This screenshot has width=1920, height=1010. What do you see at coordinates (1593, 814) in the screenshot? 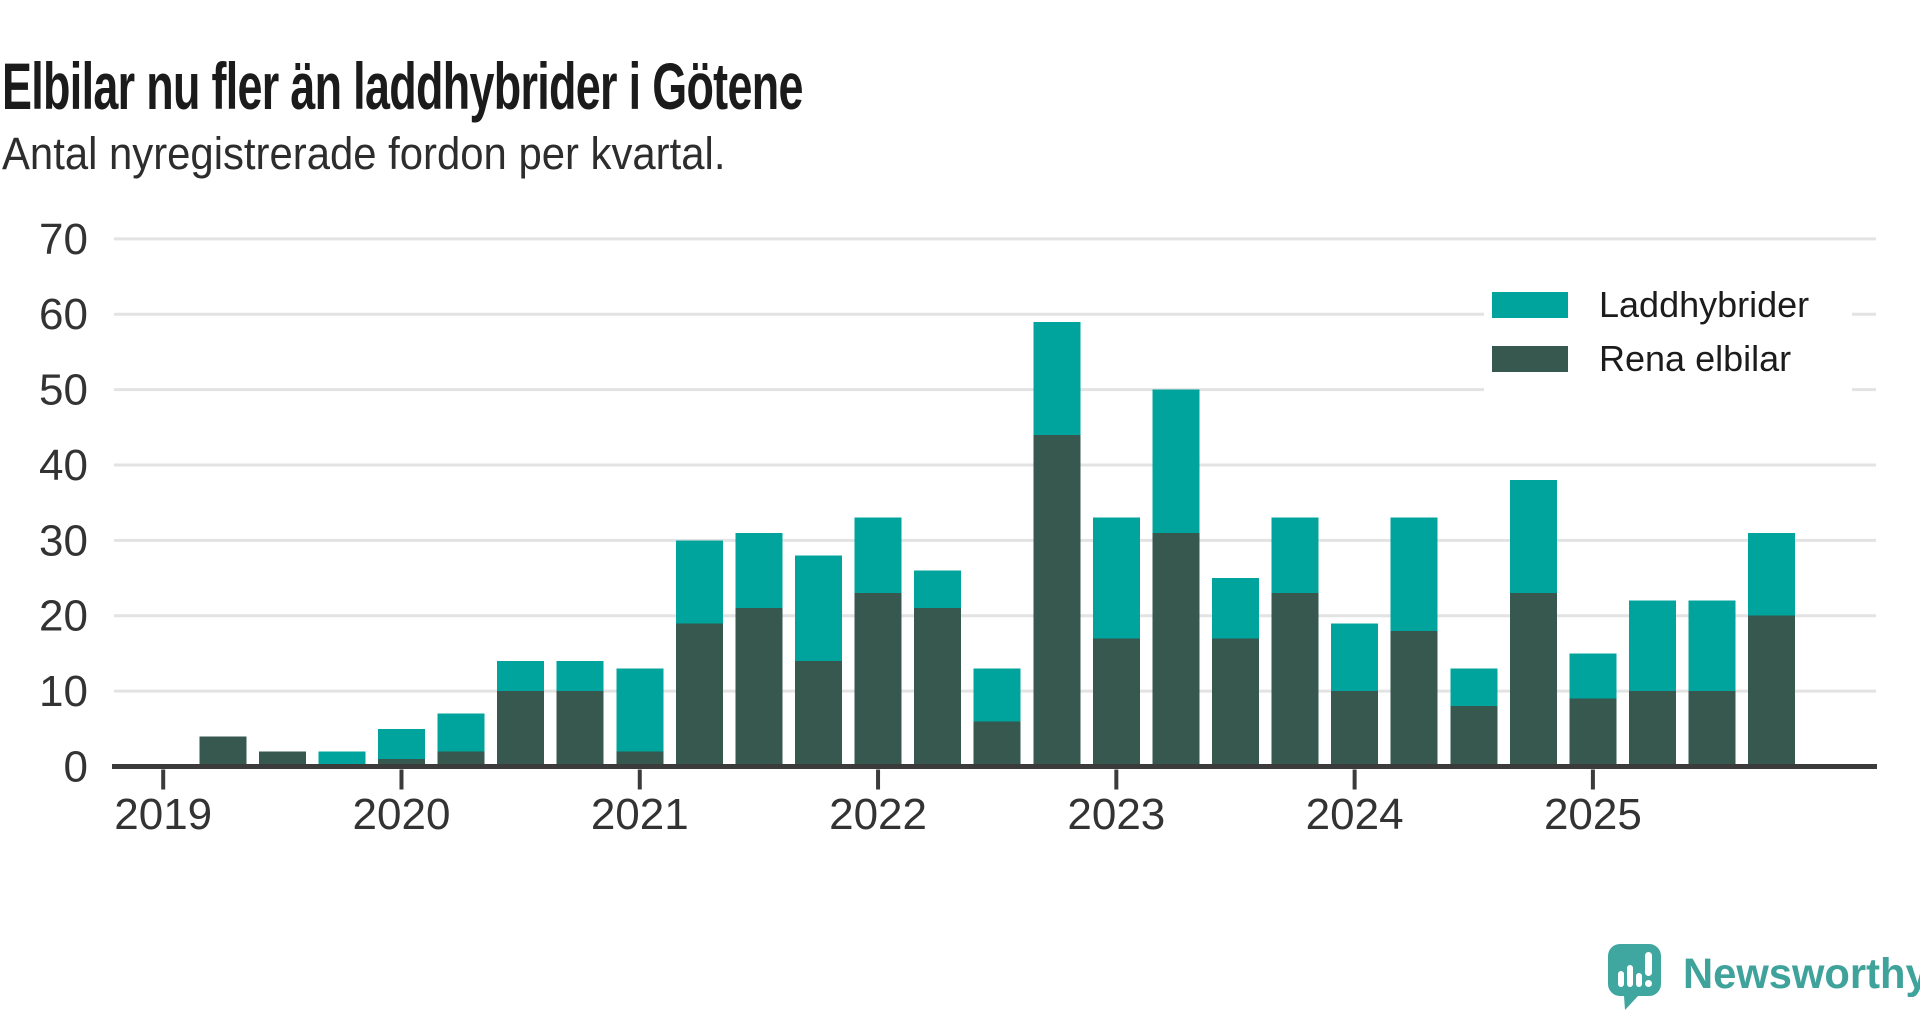
I see `x-tick-label-2025: 2025` at bounding box center [1593, 814].